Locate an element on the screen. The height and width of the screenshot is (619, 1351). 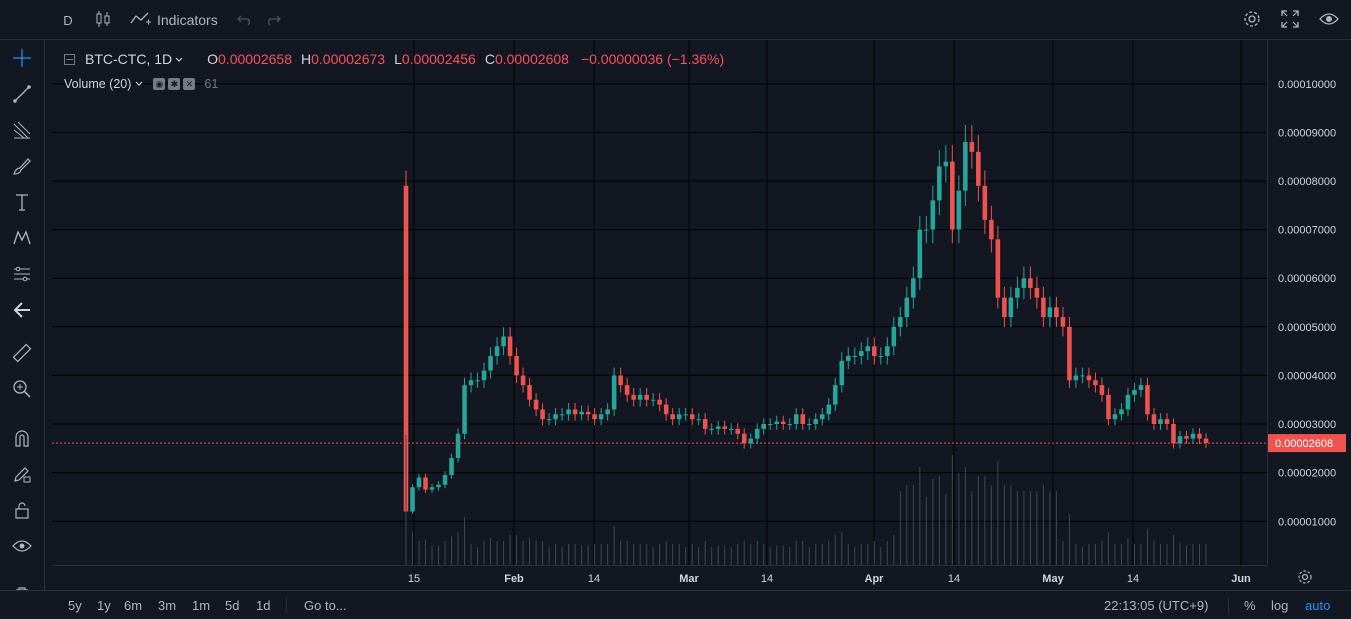
brush-tool is located at coordinates (22, 167).